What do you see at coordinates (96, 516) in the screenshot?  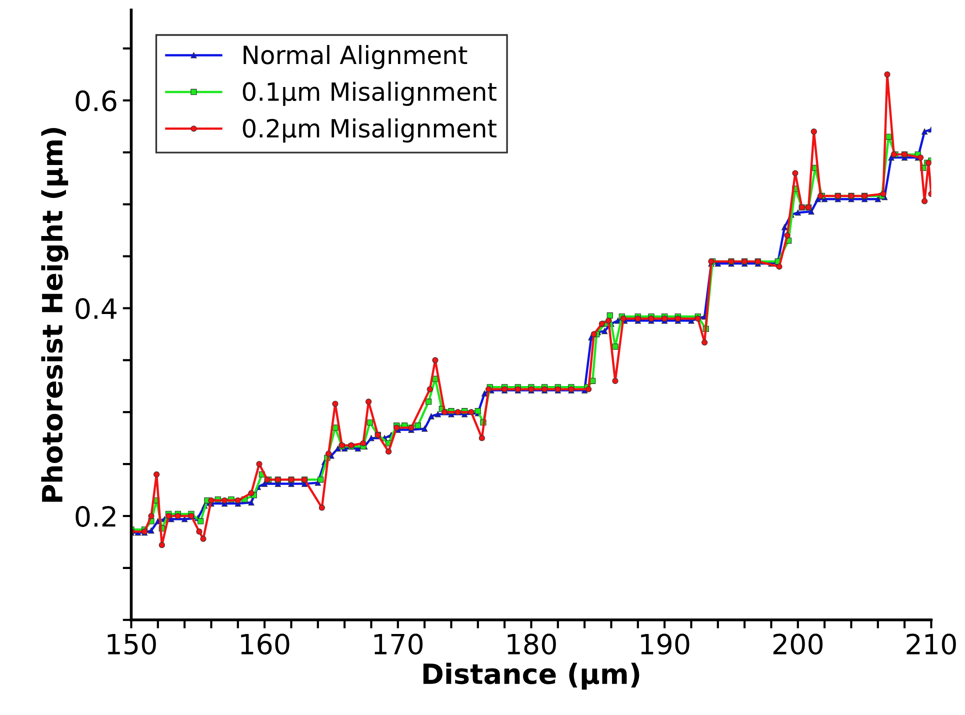 I see `y-tick-label: 0.2` at bounding box center [96, 516].